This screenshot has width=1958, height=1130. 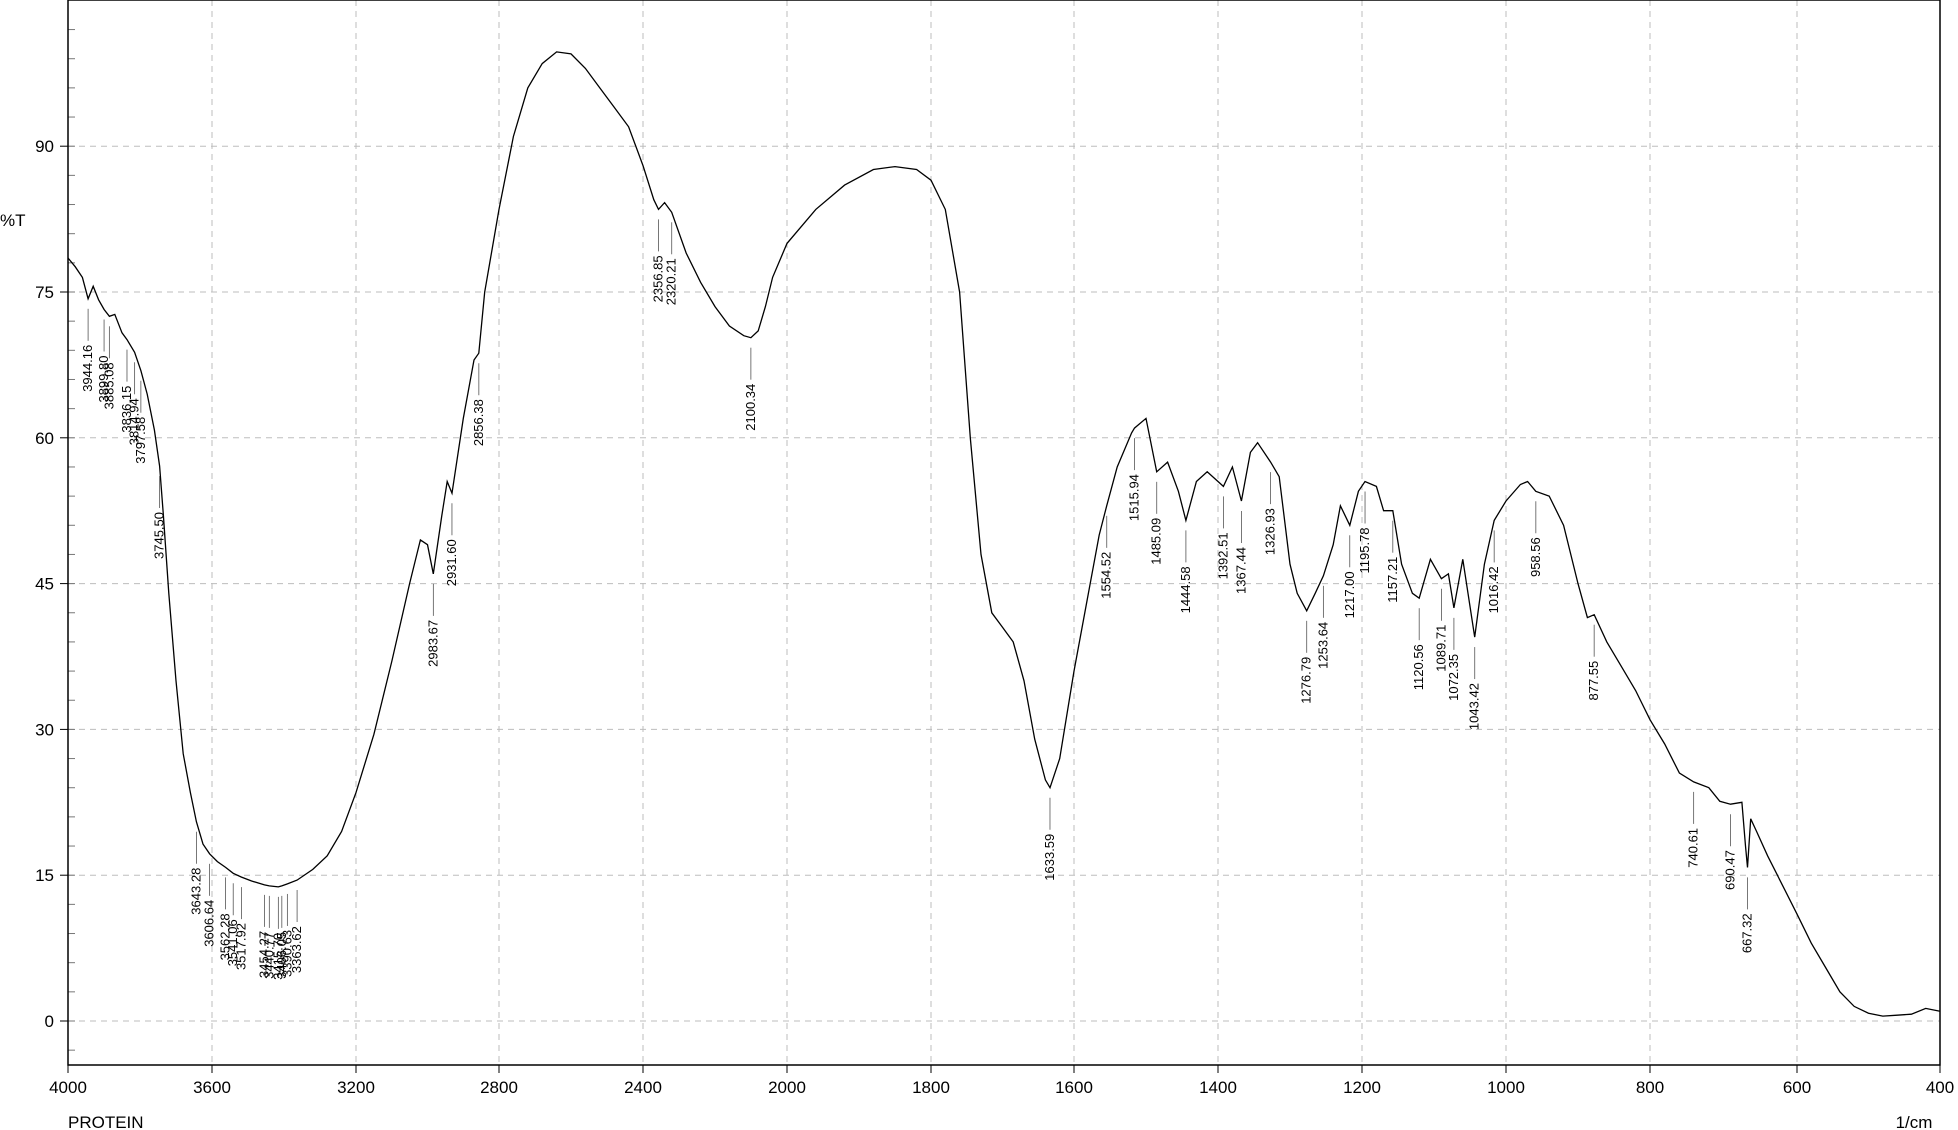 I want to click on peak-label: 2931.60, so click(x=451, y=562).